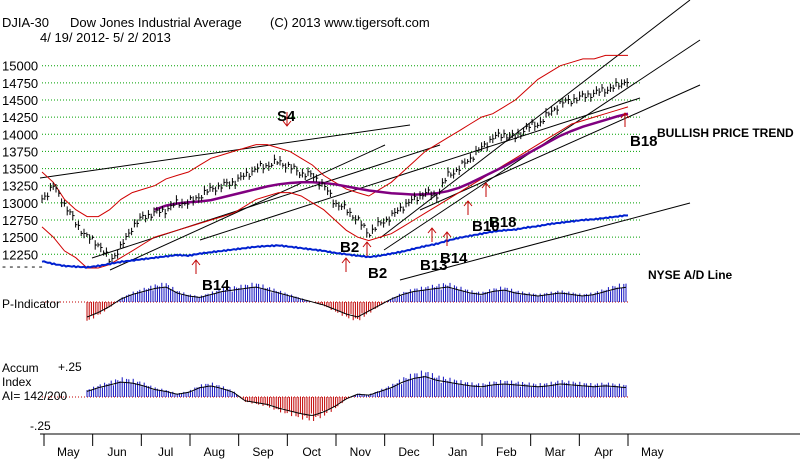 The image size is (800, 462). I want to click on x-month-label: Jul, so click(165, 452).